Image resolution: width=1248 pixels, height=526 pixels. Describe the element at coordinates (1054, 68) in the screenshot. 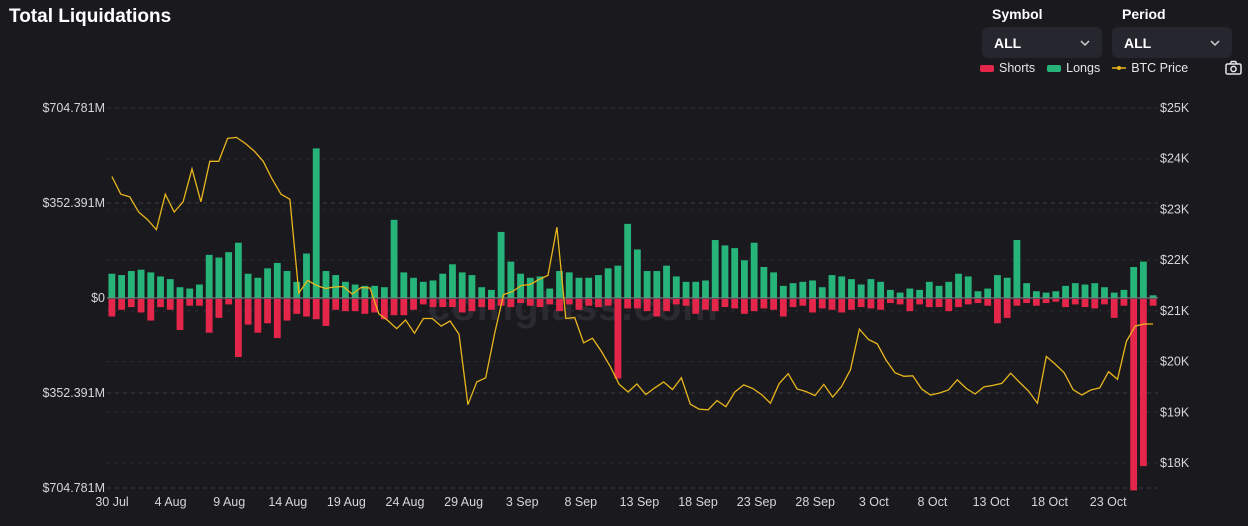

I see `longs-swatch` at that location.